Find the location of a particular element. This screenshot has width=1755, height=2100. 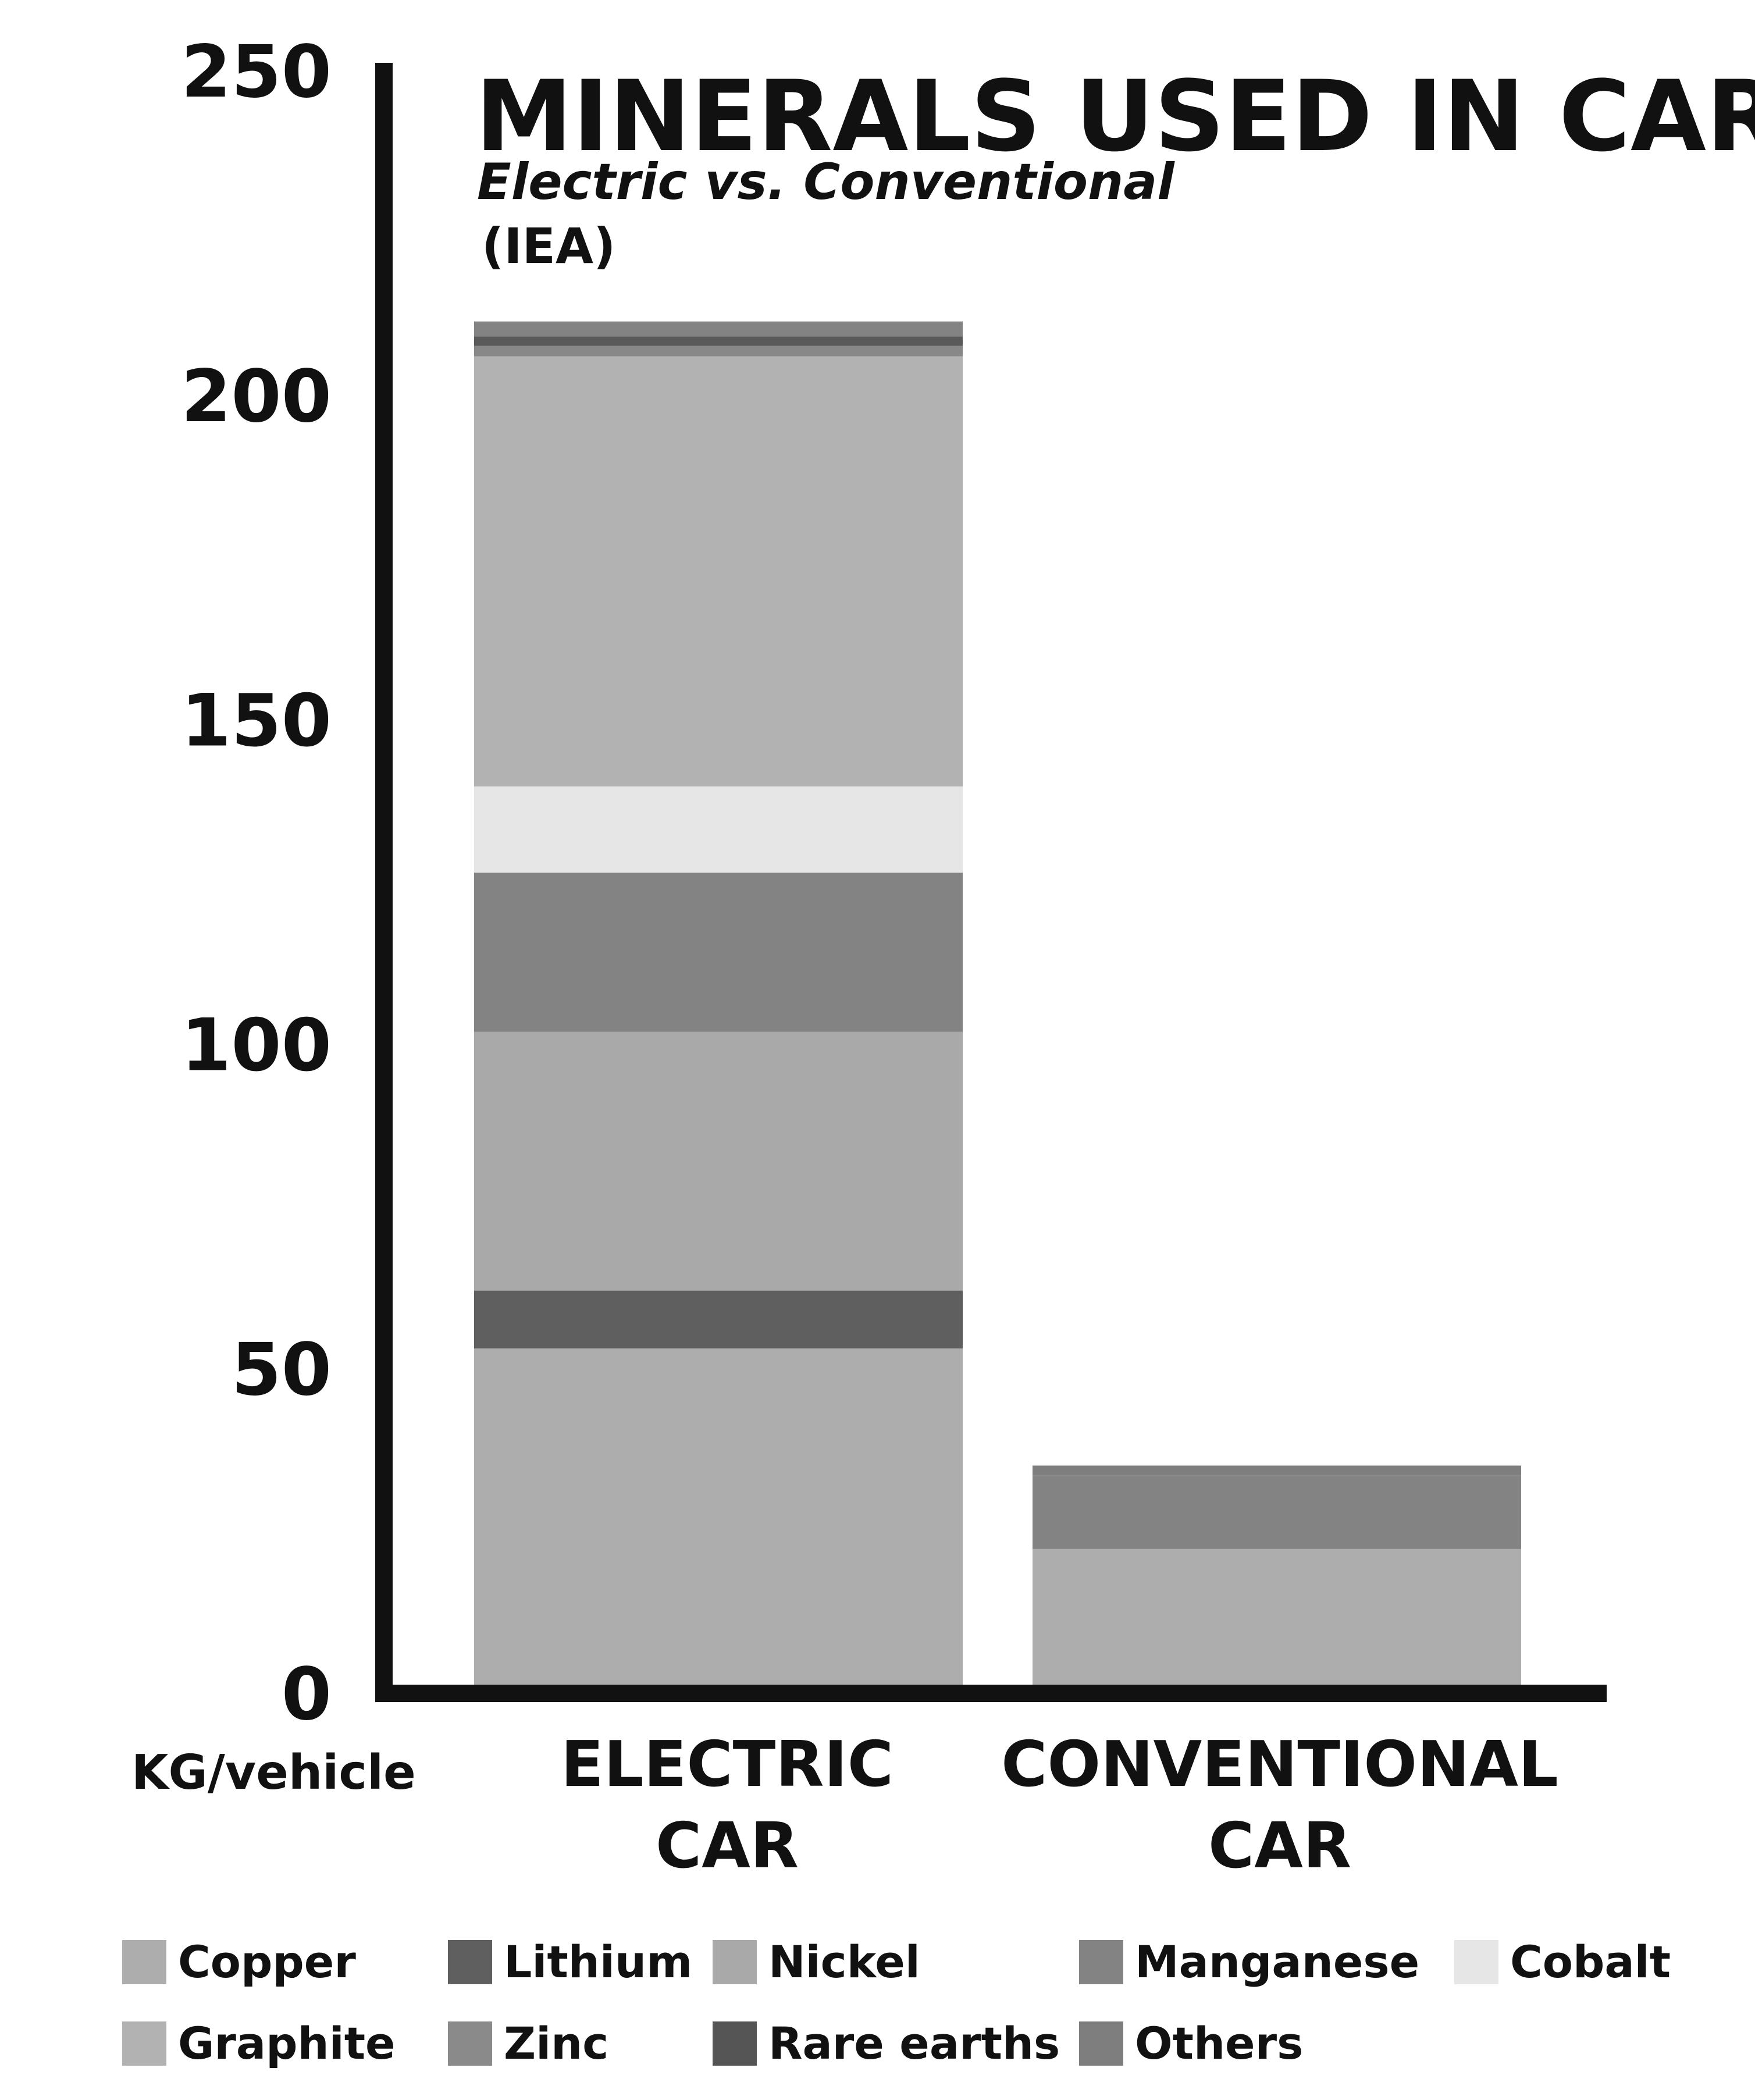

legend-item-zinc: Zinc is located at coordinates (528, 2043).